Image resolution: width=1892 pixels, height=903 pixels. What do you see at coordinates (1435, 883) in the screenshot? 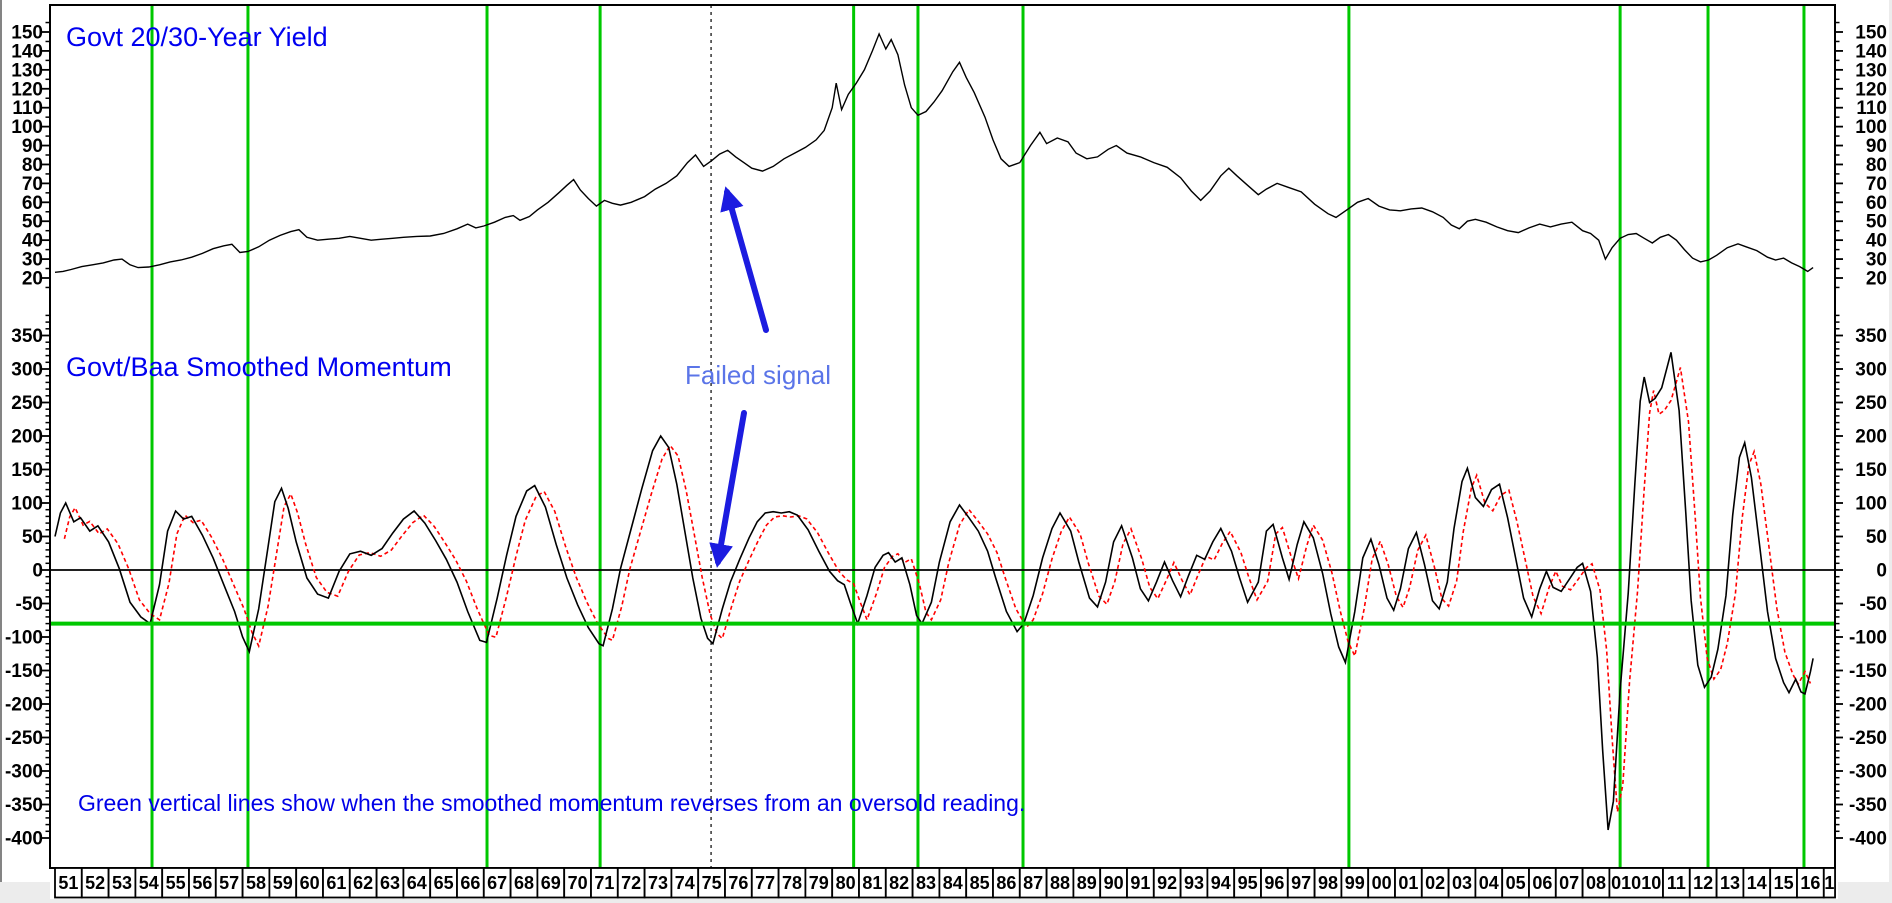
I see `x-axis-year-label: 02` at bounding box center [1435, 883].